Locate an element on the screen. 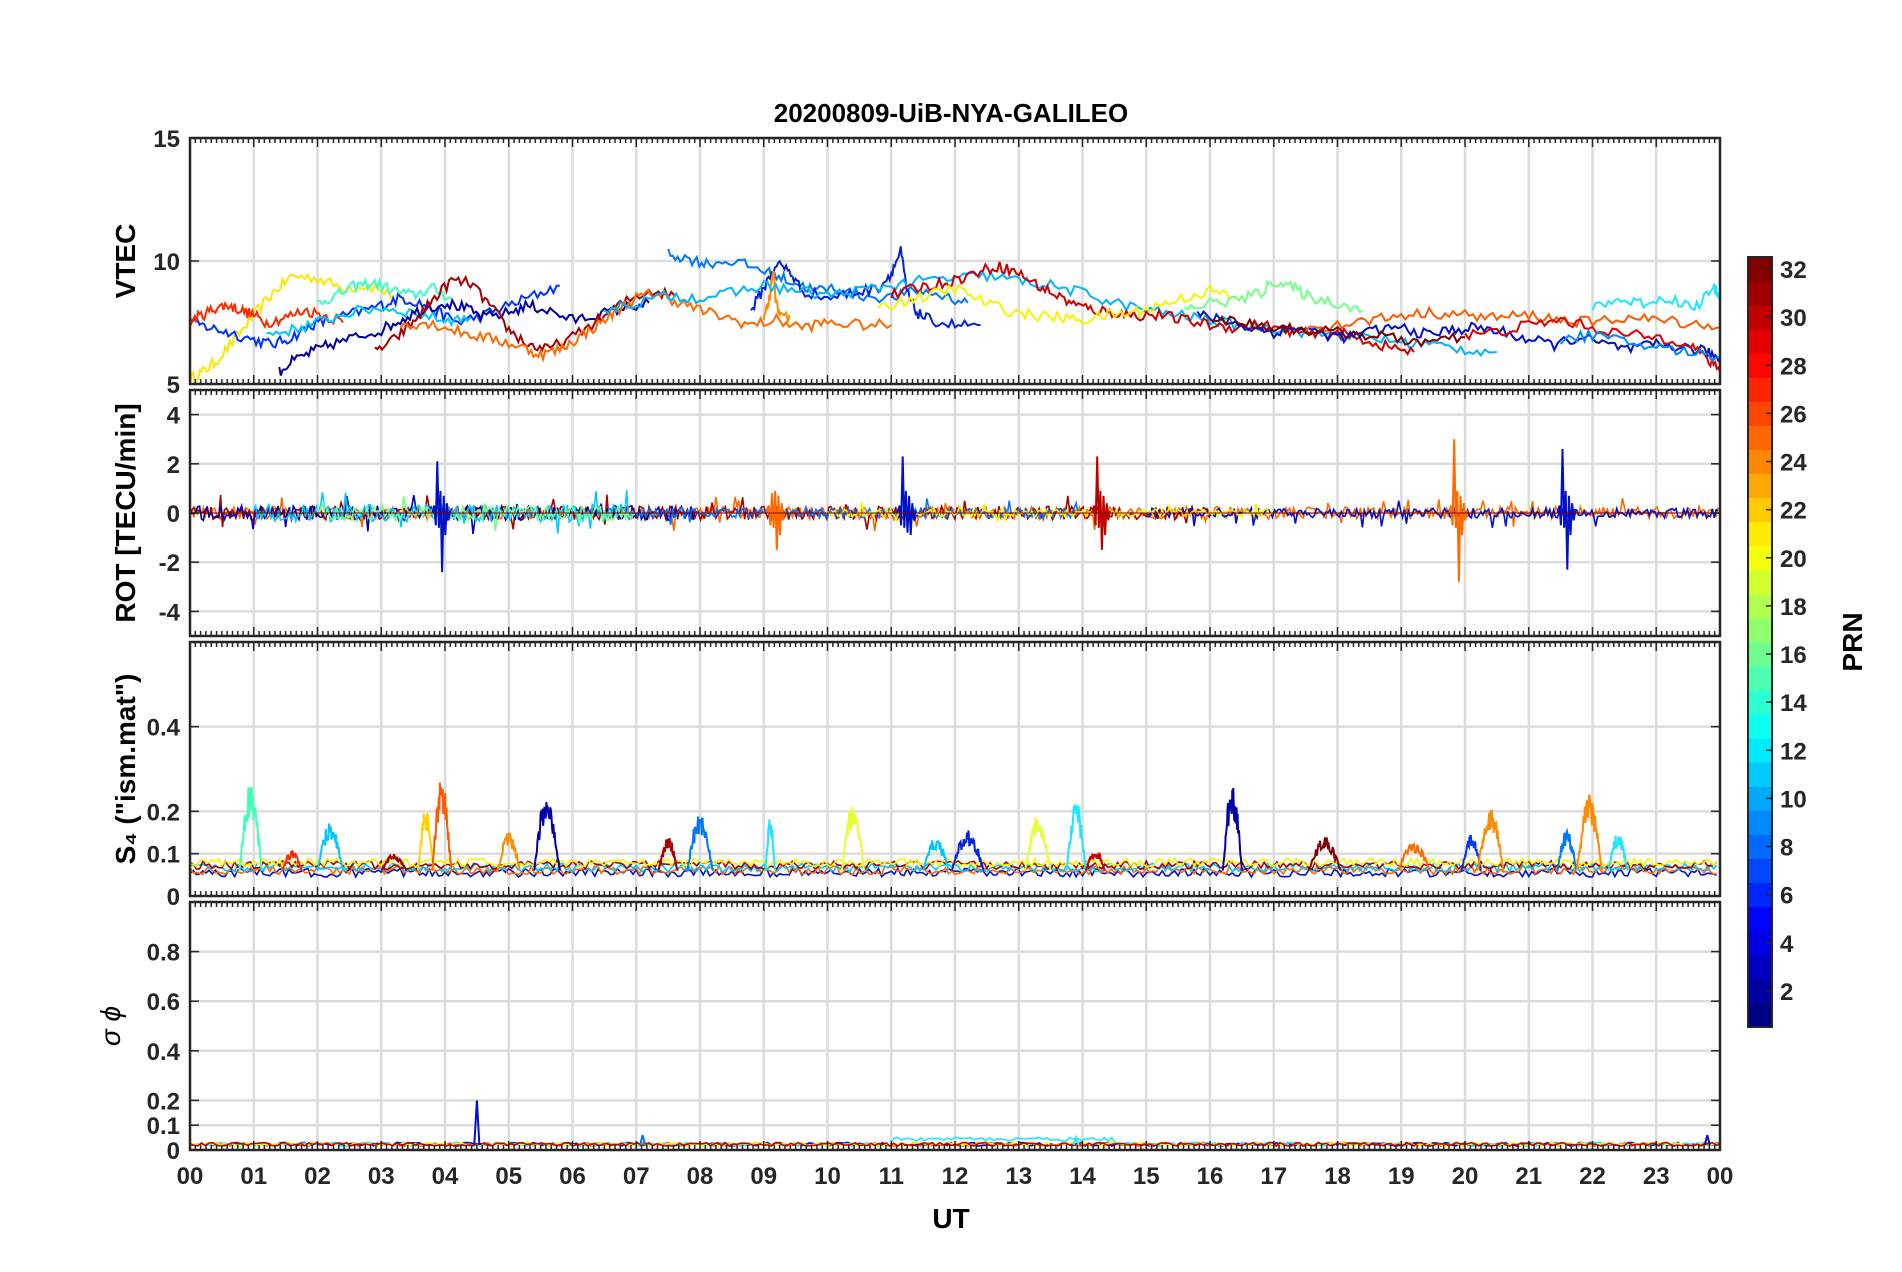 The width and height of the screenshot is (1902, 1272). colorbar-tick-label: 4 is located at coordinates (1787, 944).